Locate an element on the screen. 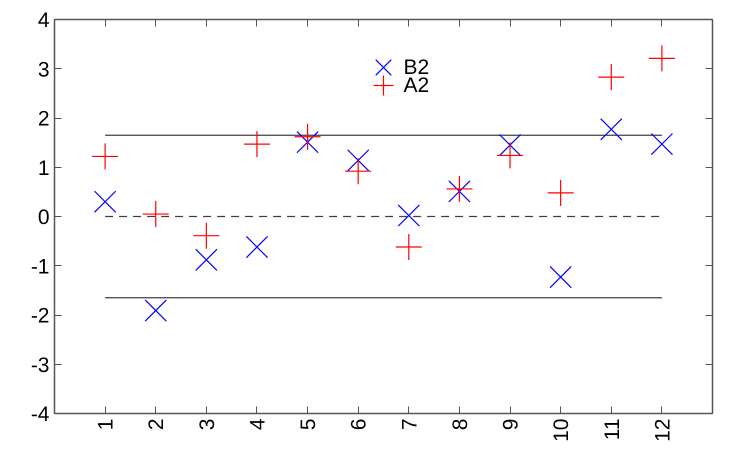  x-tick-label: 4 is located at coordinates (258, 424).